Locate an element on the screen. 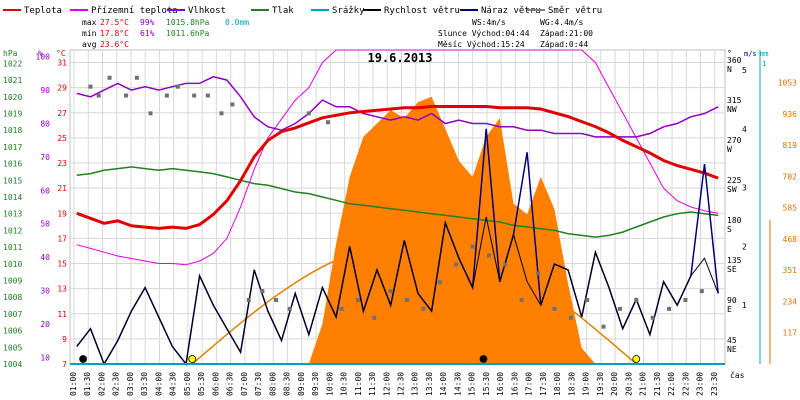 Image resolution: width=800 pixels, height=400 pixels. axis-tick-time: 20:00 is located at coordinates (614, 384).